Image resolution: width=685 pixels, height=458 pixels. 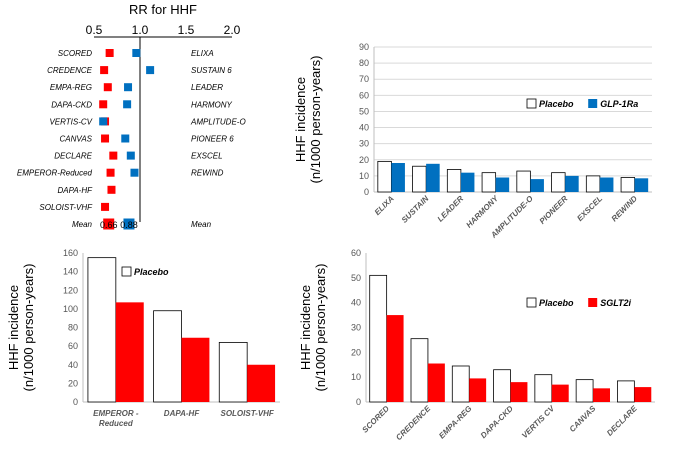 I want to click on rr-x-tick-label: 0.5, so click(x=94, y=30).